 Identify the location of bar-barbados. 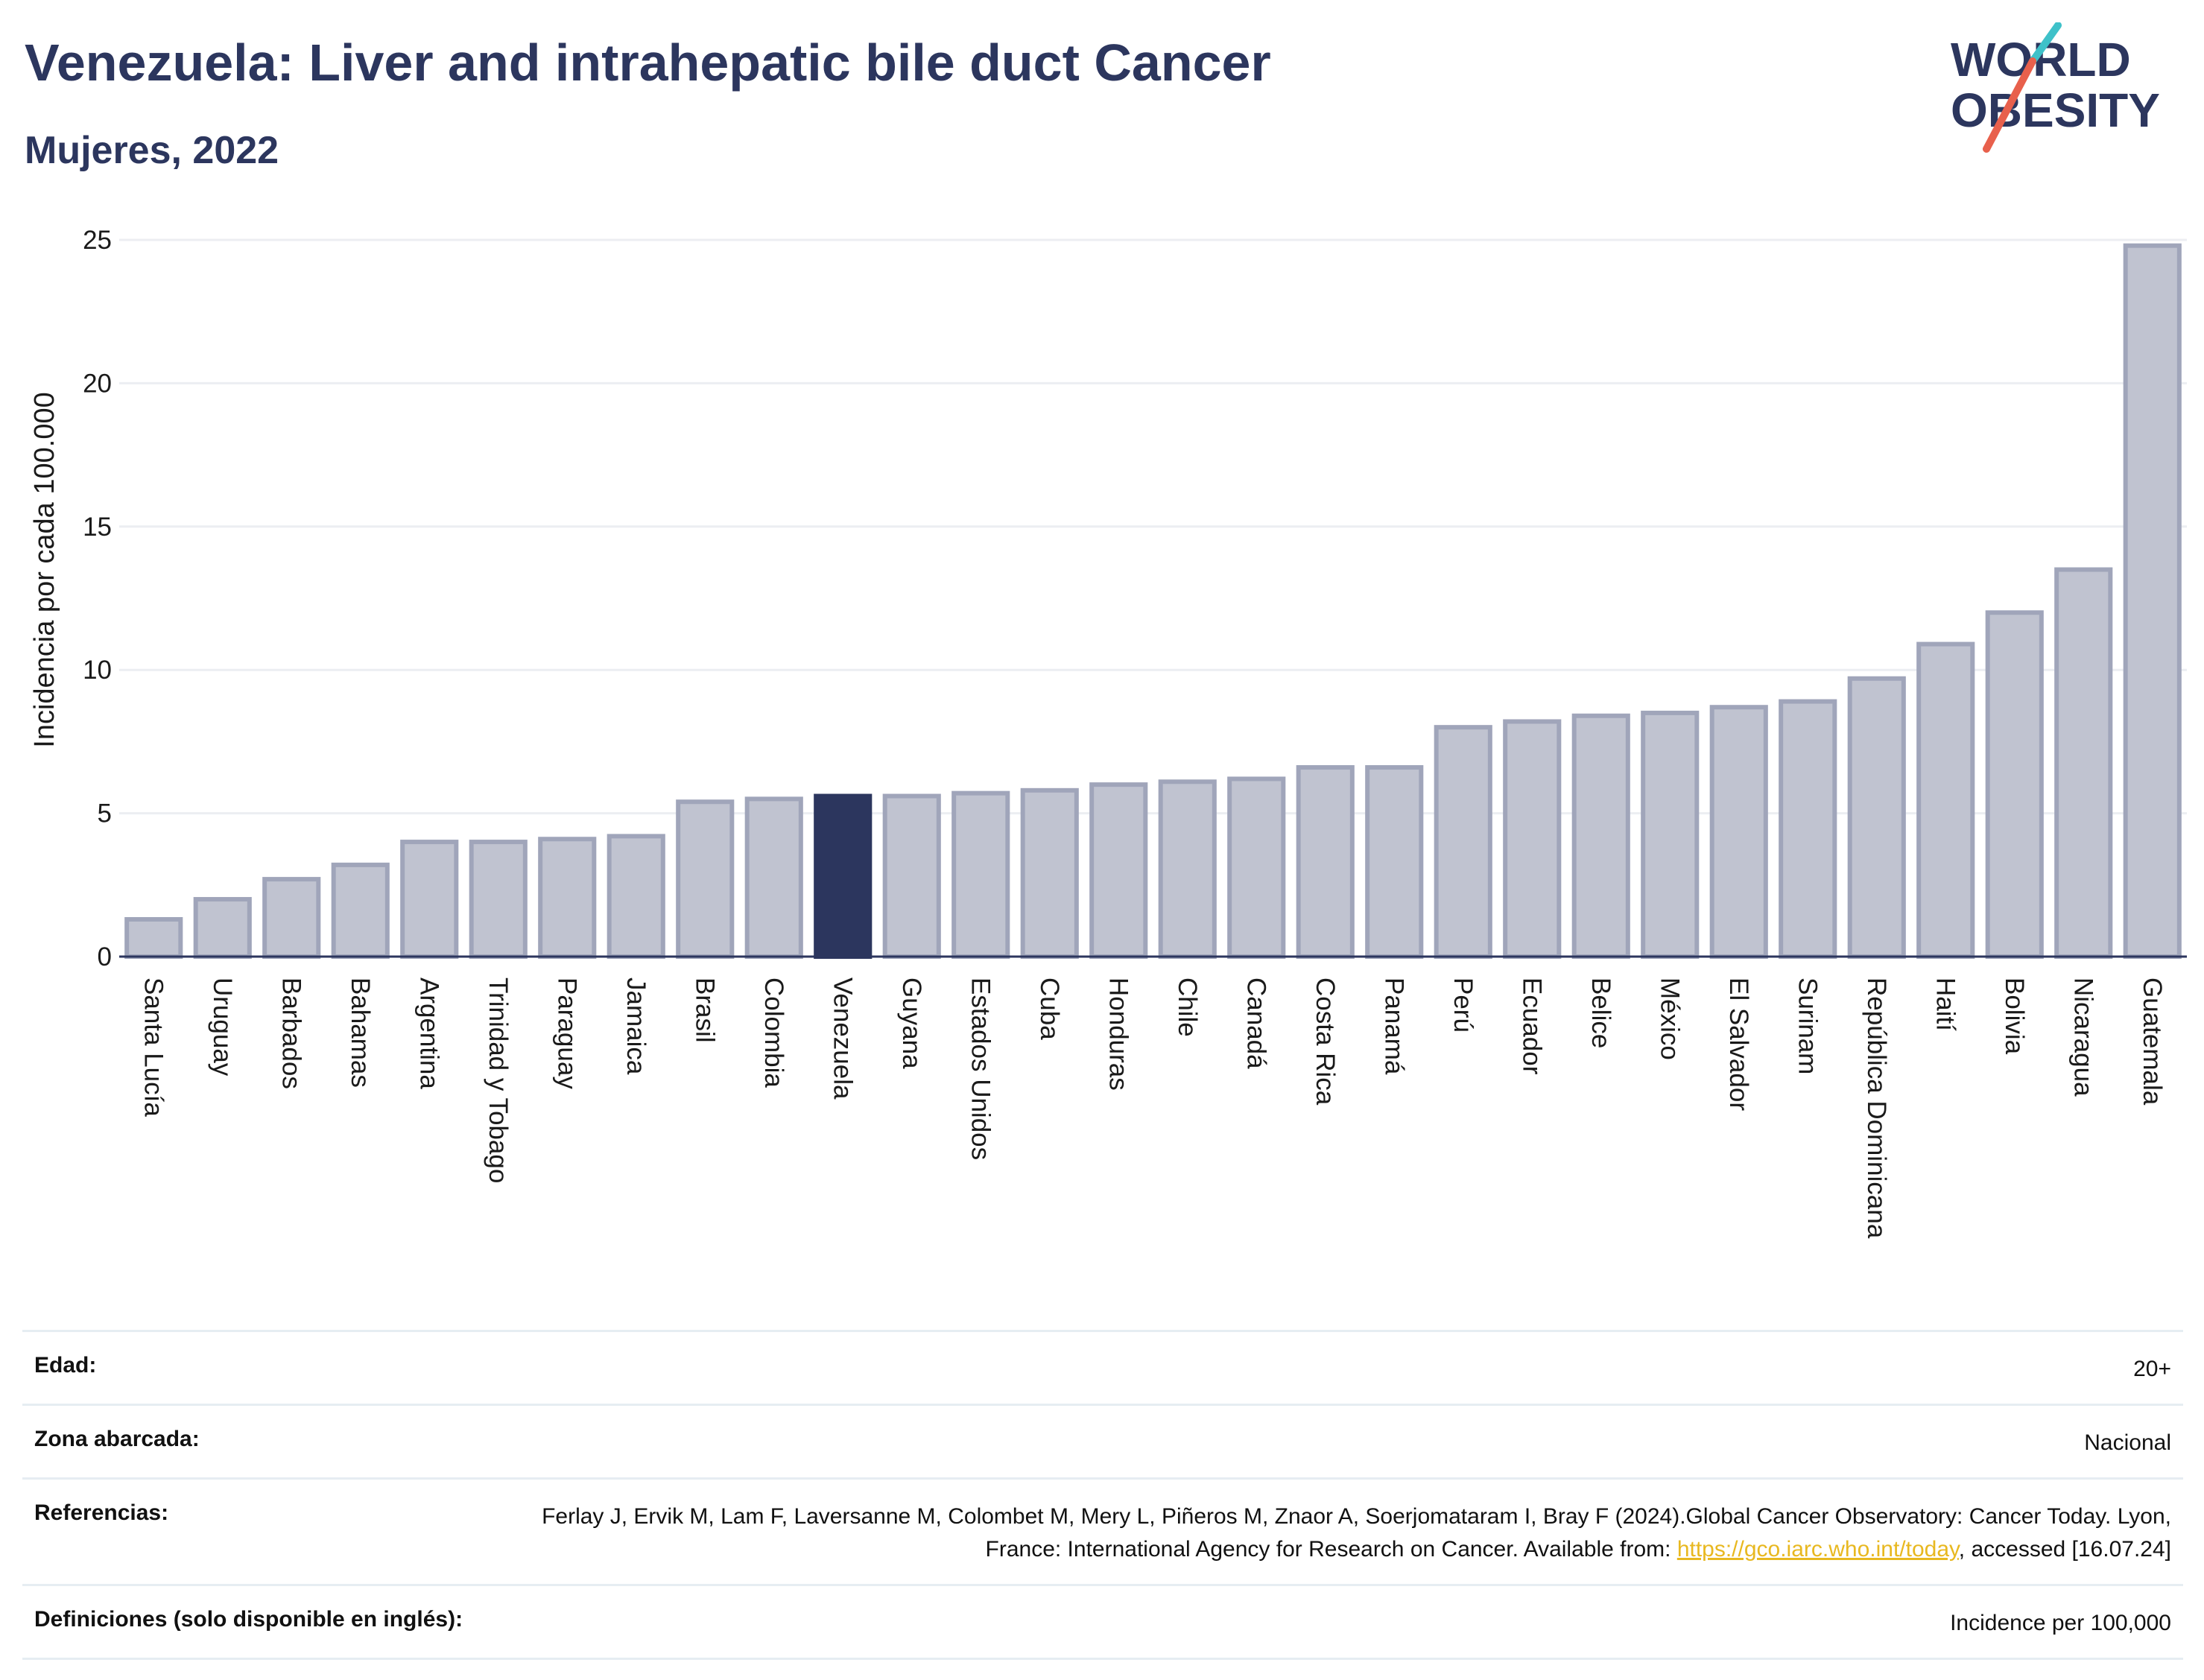
(291, 918).